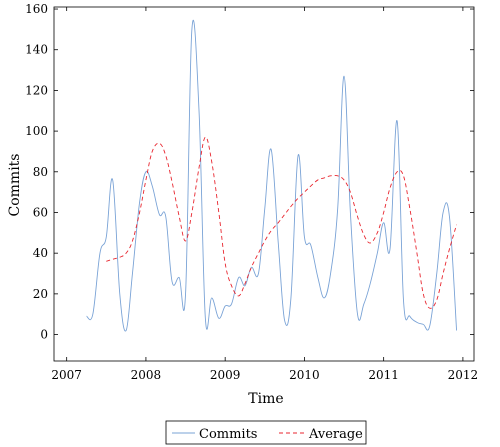  What do you see at coordinates (15, 185) in the screenshot?
I see `y-axis-title: Commits` at bounding box center [15, 185].